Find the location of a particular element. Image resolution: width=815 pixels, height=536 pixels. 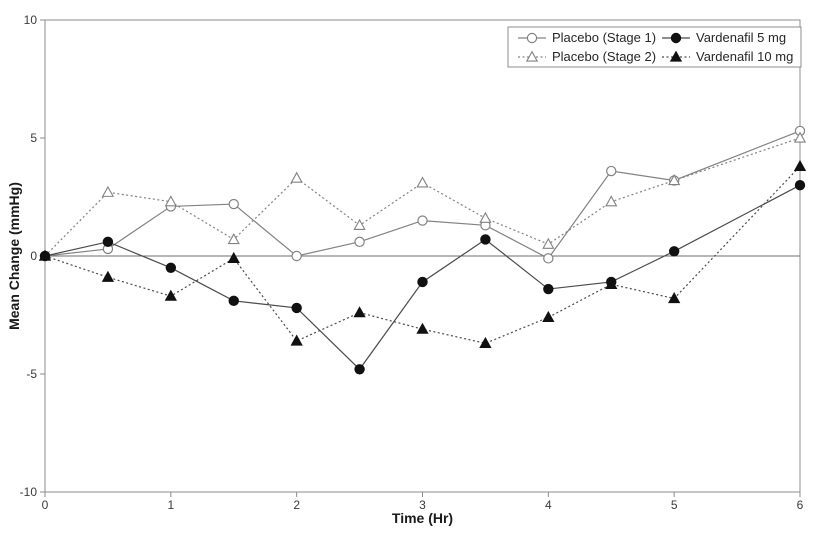

x-tick-label: 6 is located at coordinates (800, 505).